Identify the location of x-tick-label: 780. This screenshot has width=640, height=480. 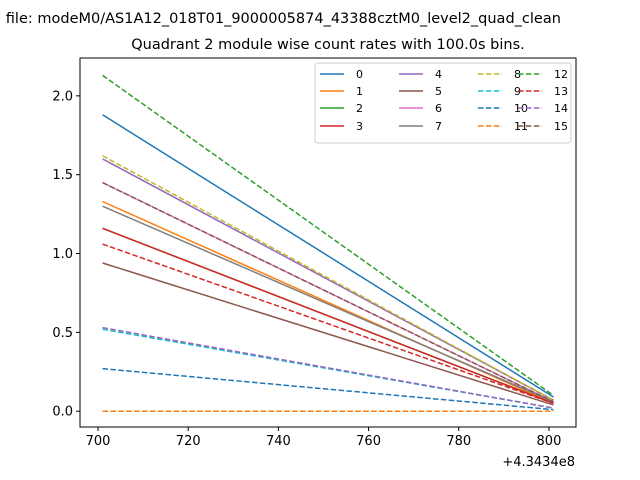
(458, 441).